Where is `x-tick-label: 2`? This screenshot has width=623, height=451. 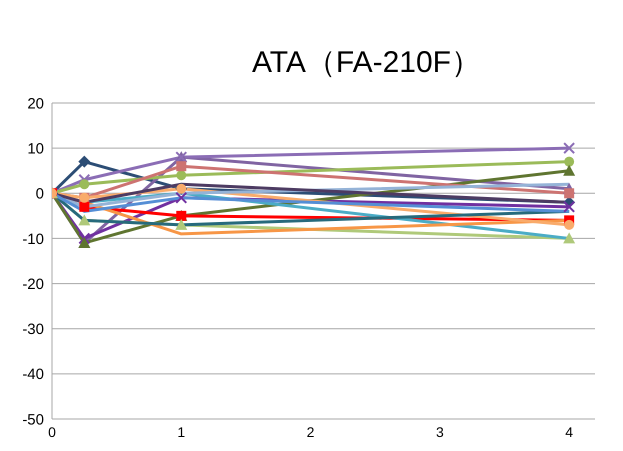 x-tick-label: 2 is located at coordinates (310, 432).